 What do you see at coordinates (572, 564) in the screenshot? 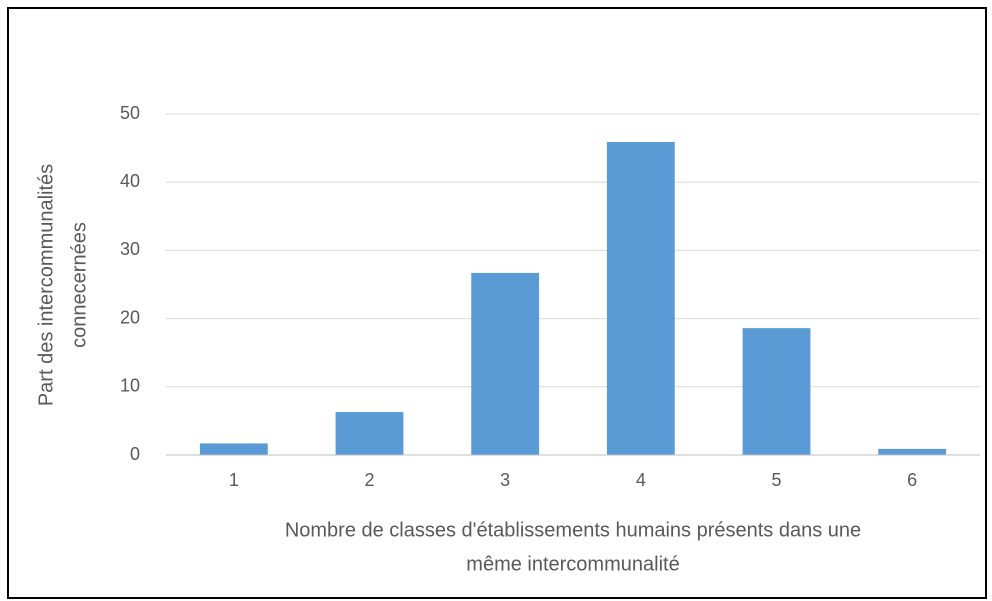
I see `x-axis-label: même intercommunalité` at bounding box center [572, 564].